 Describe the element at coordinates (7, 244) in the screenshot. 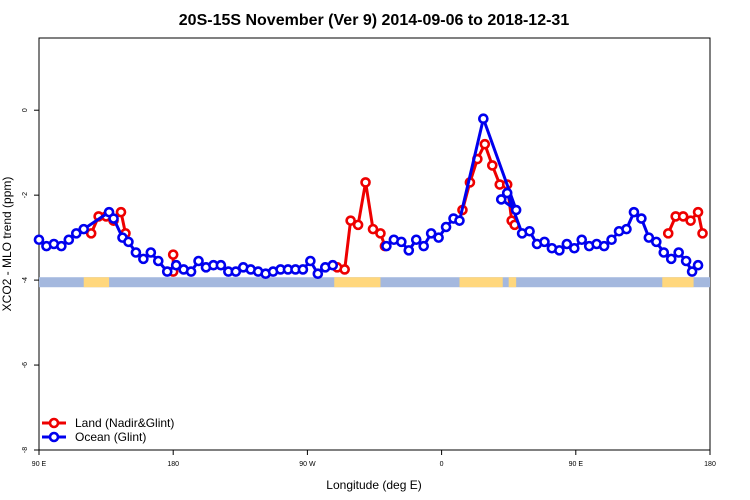

I see `y-axis-label: XCO2 - MLO trend (ppm)` at that location.